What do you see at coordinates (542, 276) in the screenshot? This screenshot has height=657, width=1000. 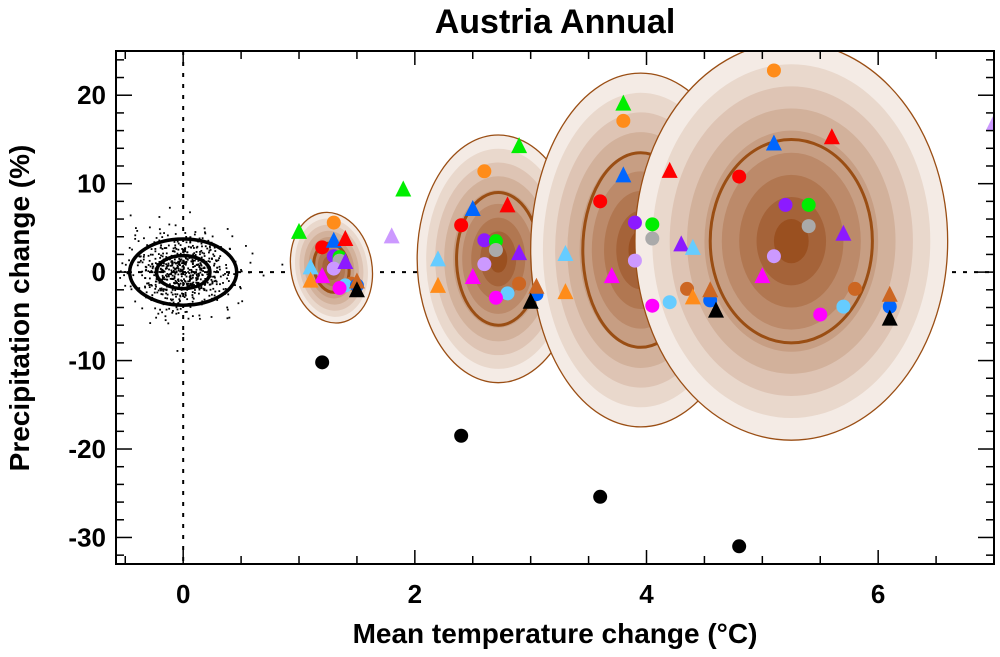 I see `series-magenta-triangle` at bounding box center [542, 276].